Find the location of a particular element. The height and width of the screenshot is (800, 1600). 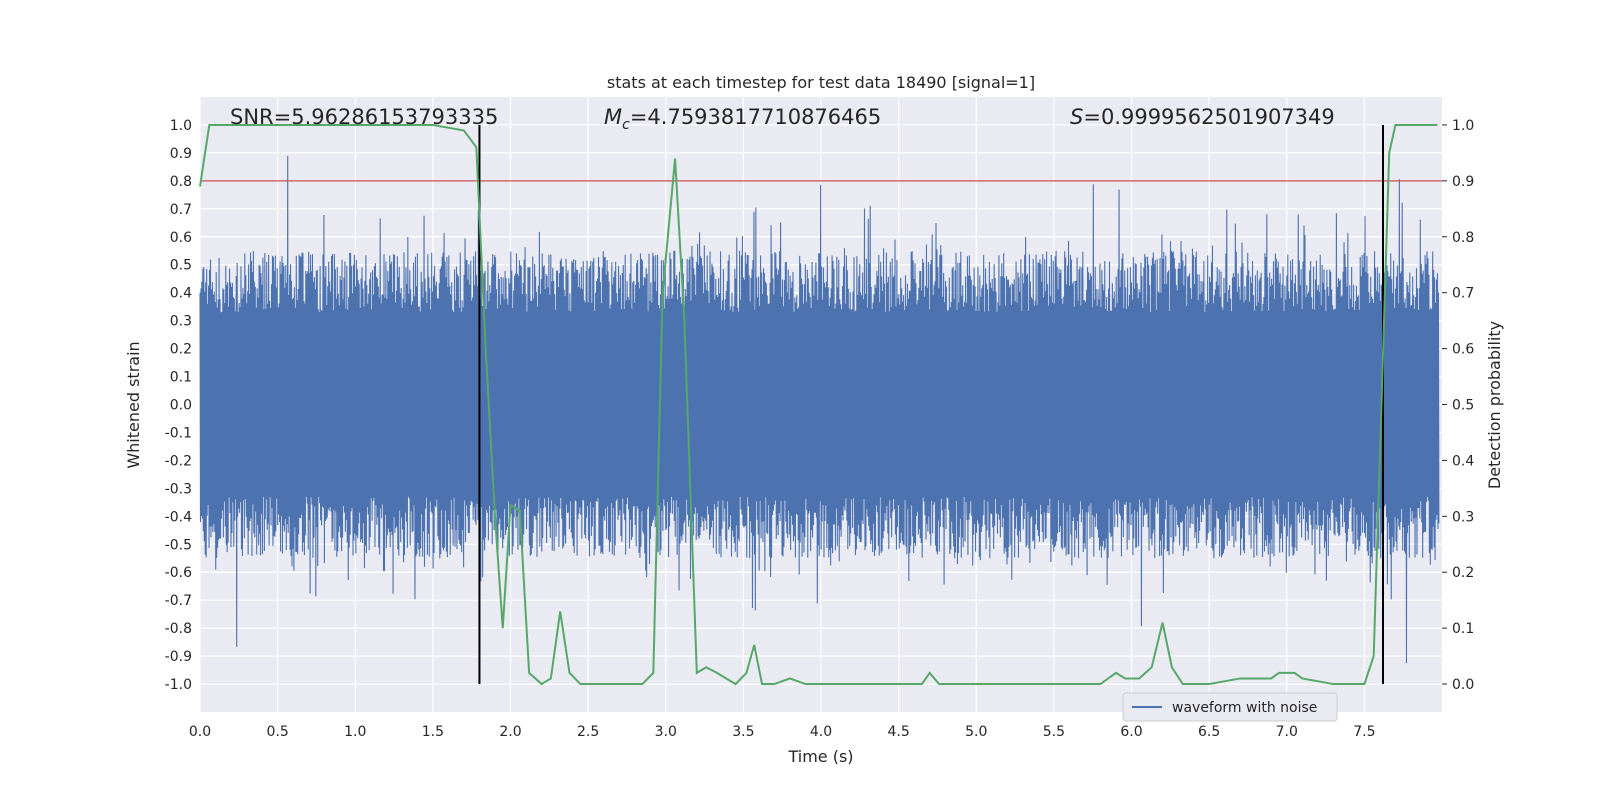

y-left-tick-label: -0.5 is located at coordinates (178, 545).